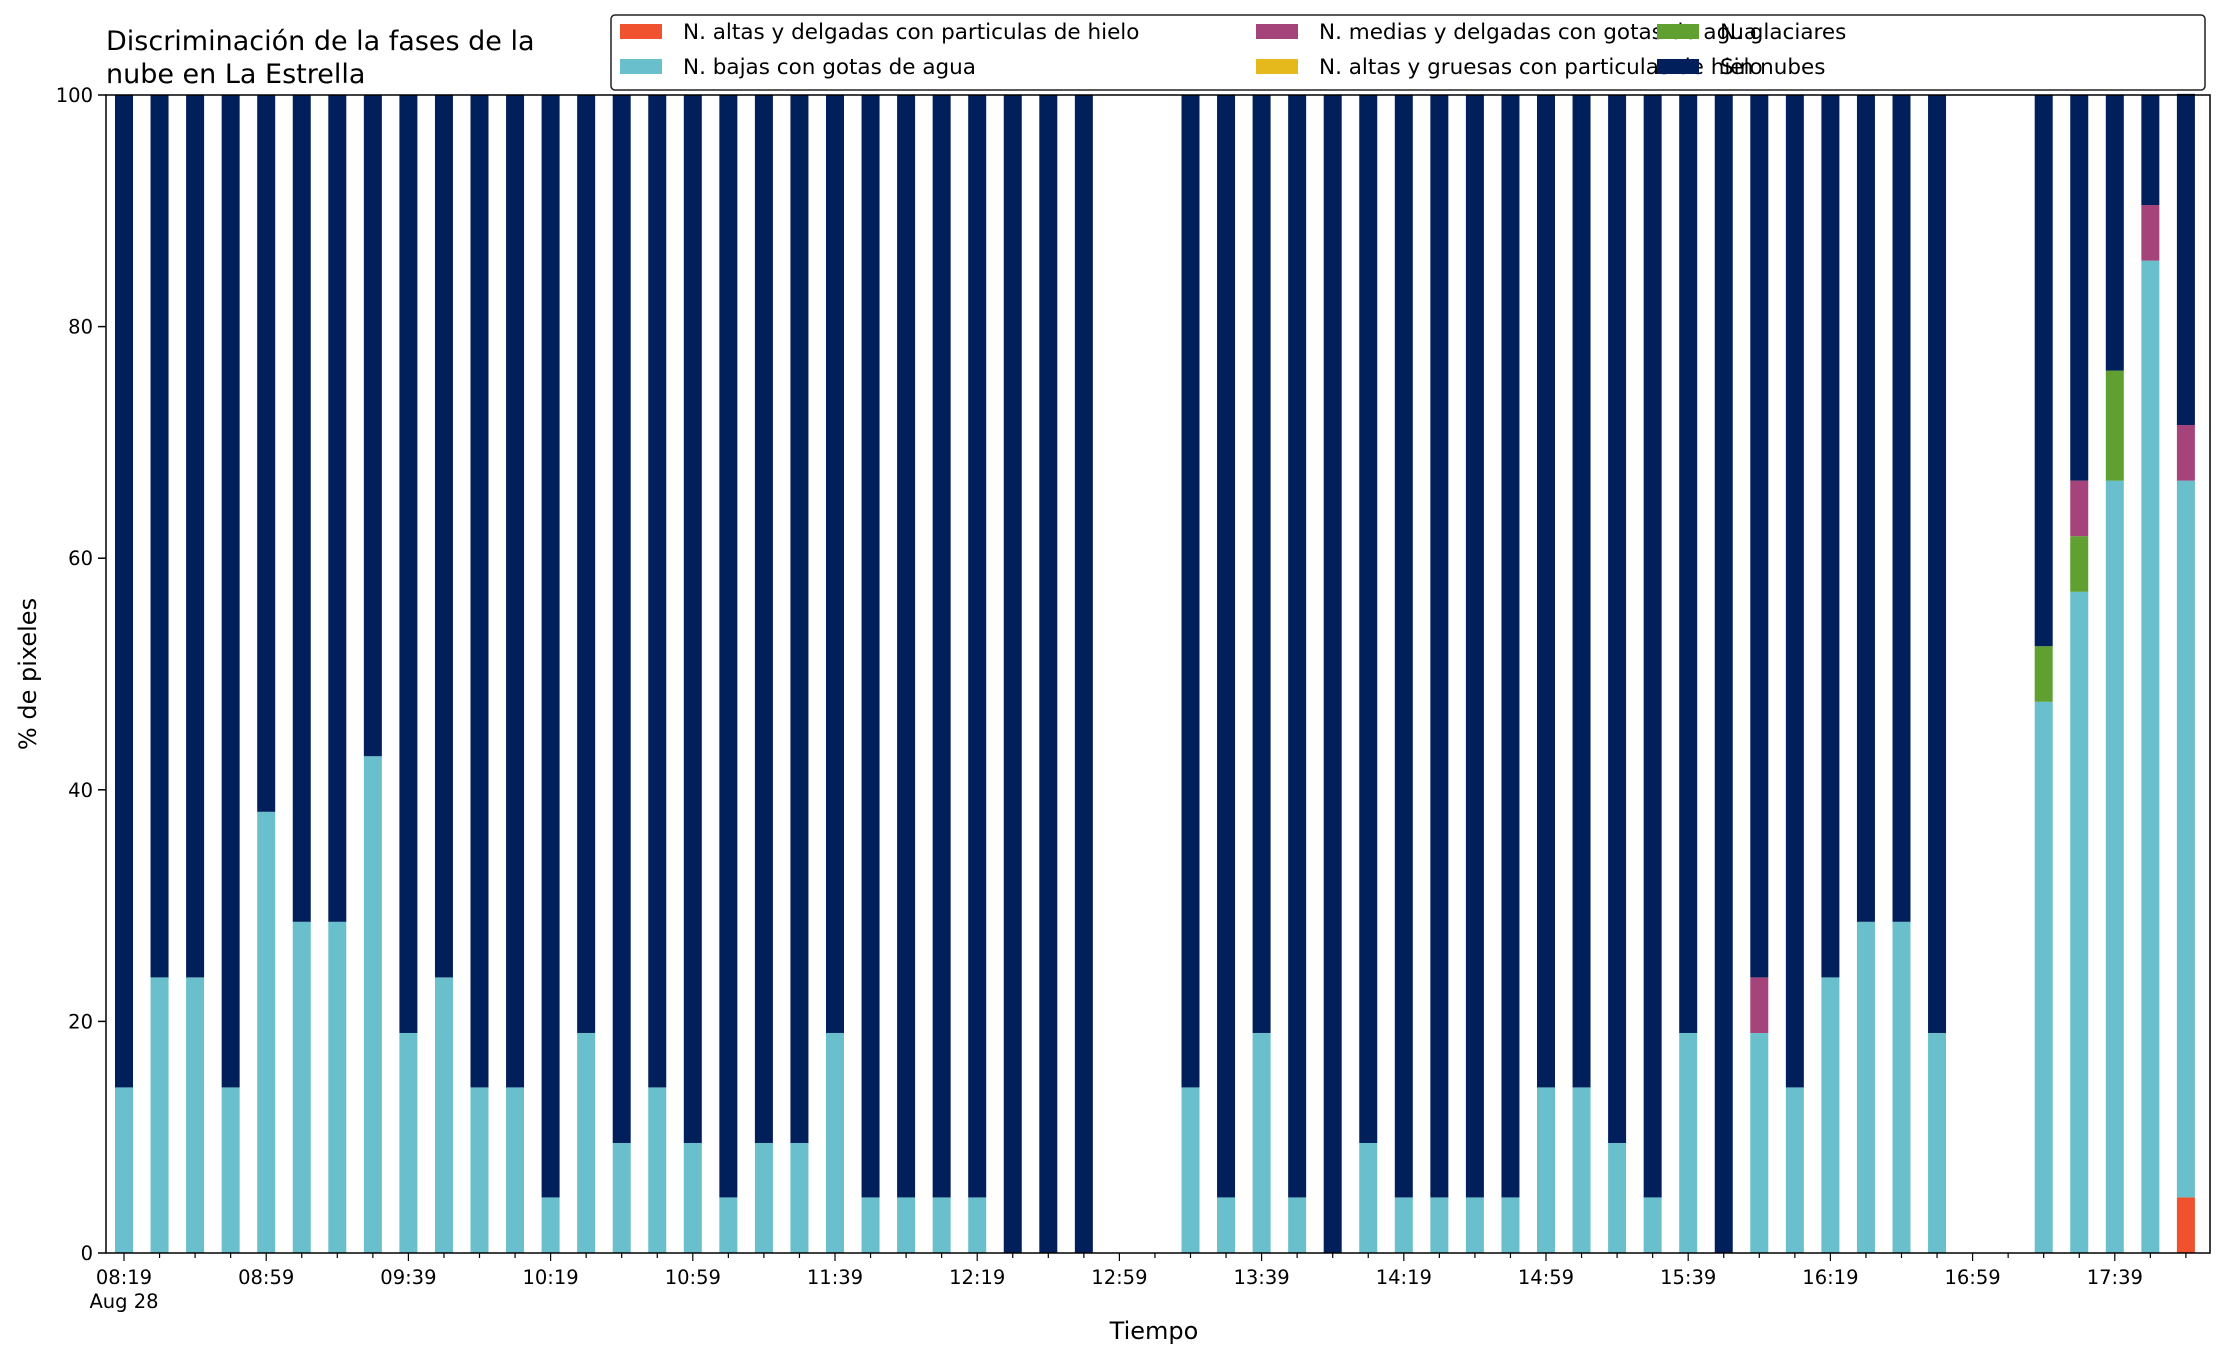 The height and width of the screenshot is (1355, 2216). Describe the element at coordinates (693, 1277) in the screenshot. I see `x-tick-label: 10:59` at that location.